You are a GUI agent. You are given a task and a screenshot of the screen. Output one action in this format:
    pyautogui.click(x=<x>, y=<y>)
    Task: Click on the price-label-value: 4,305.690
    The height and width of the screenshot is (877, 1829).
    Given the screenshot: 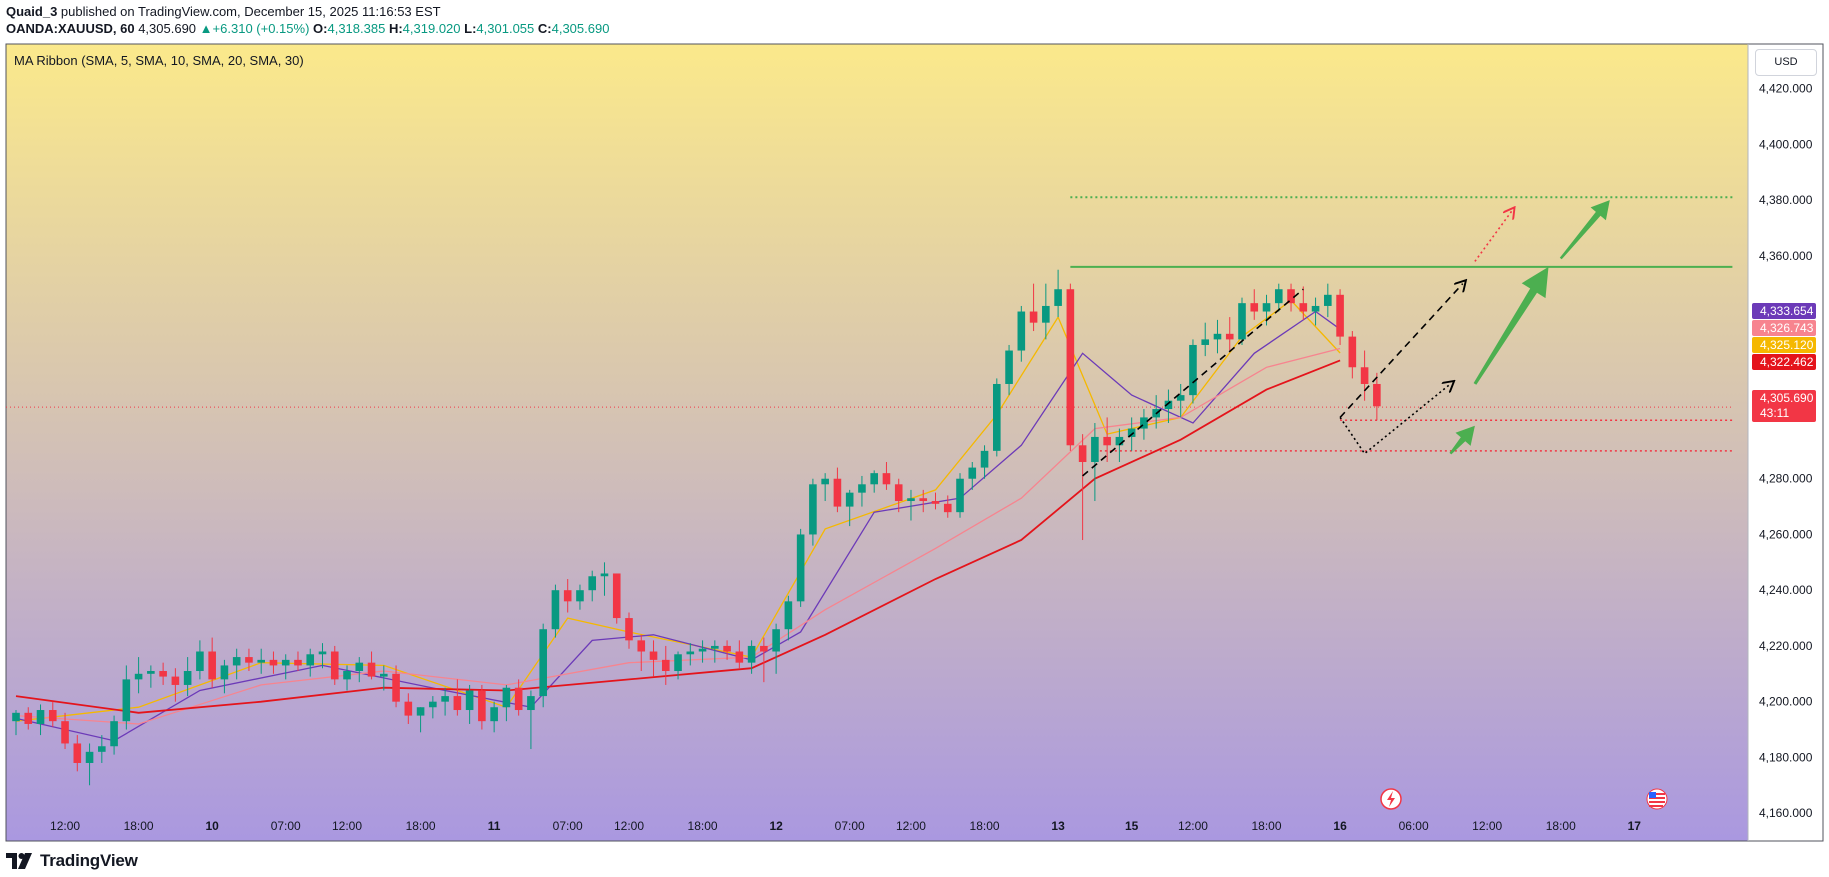 What is the action you would take?
    pyautogui.click(x=1787, y=398)
    